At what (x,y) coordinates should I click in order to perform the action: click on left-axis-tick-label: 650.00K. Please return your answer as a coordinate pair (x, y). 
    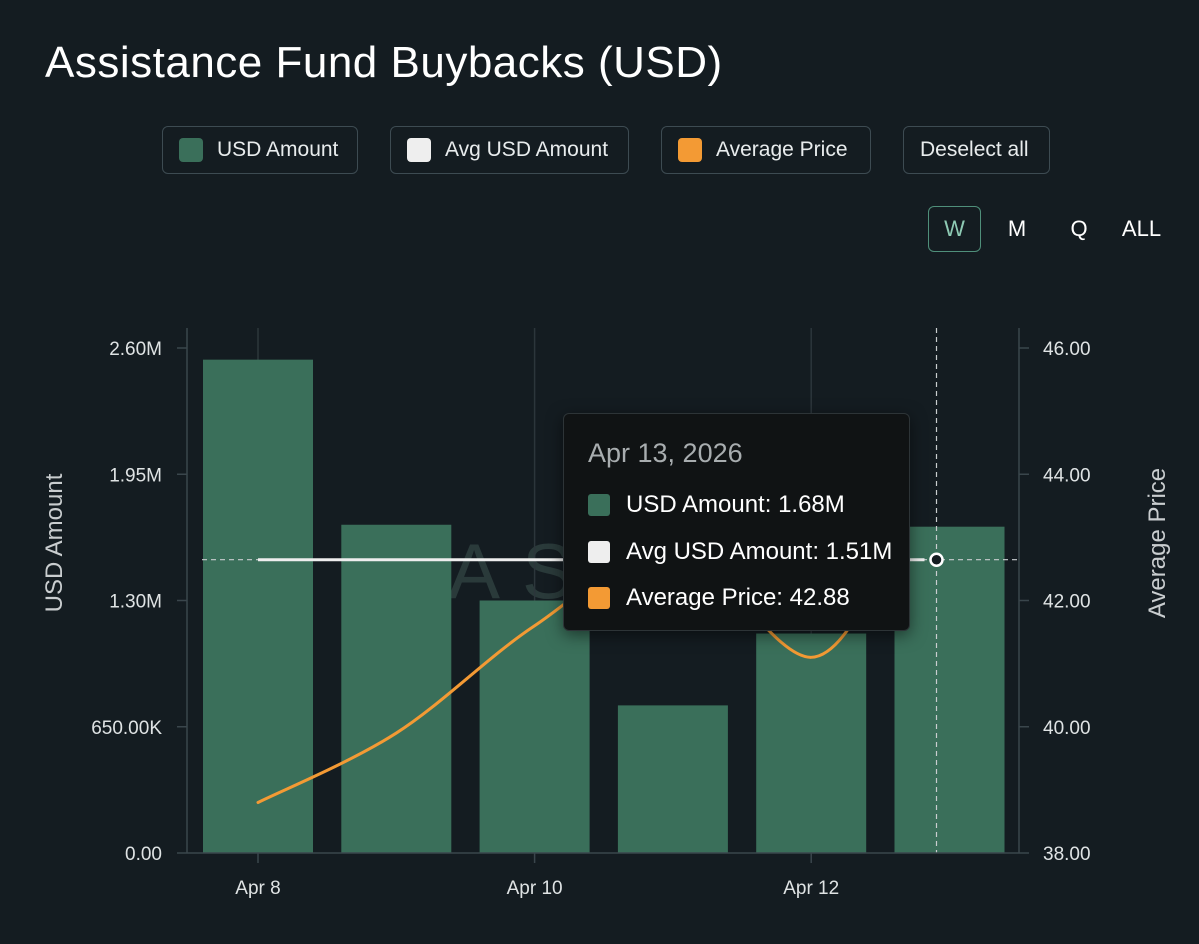
    Looking at the image, I should click on (126, 728).